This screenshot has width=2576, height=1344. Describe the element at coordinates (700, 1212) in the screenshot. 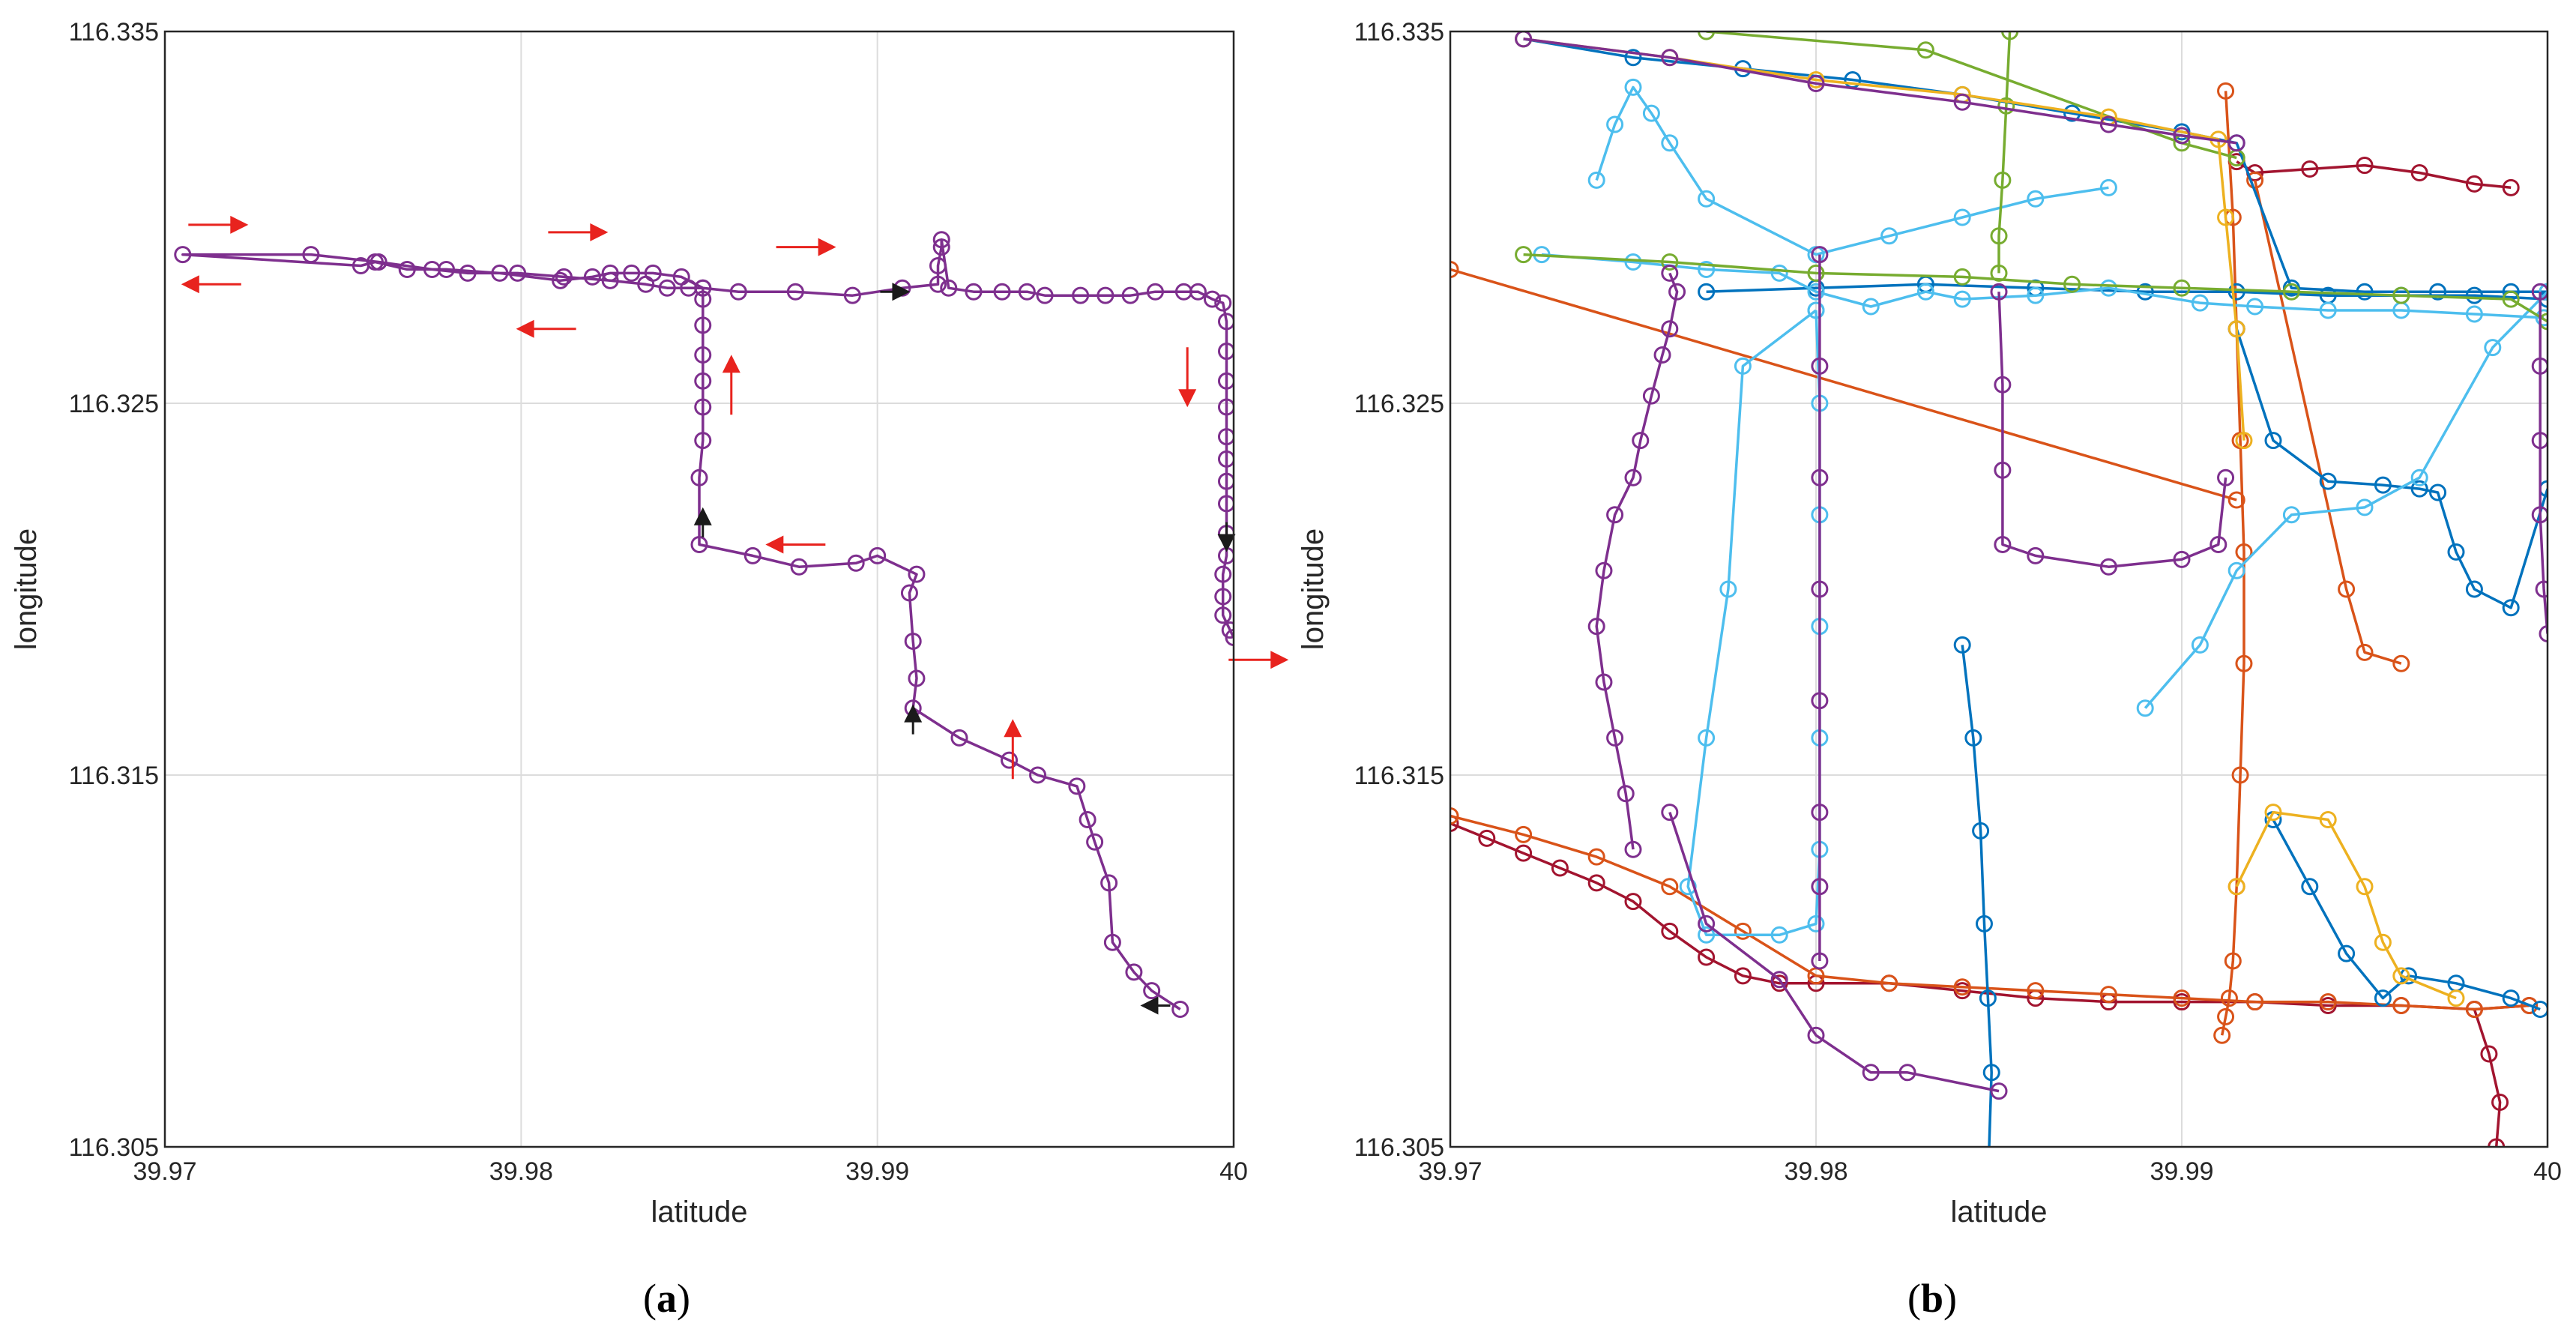

I see `x-axis-label-a: latitude` at that location.